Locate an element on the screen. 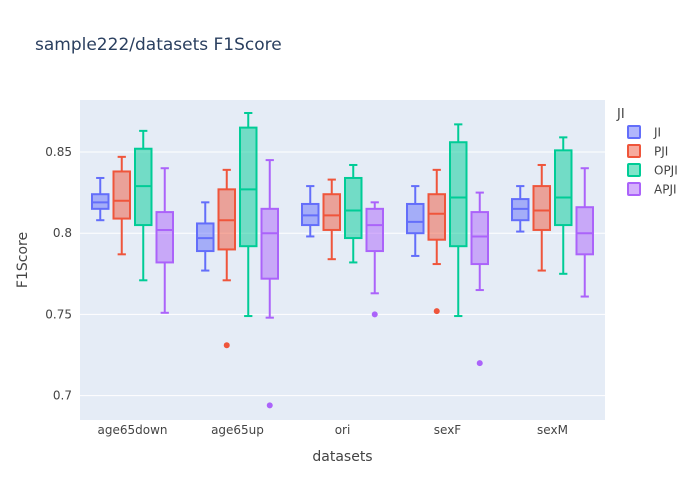 This screenshot has width=700, height=504. y-tick-label: 0.85 is located at coordinates (58, 152).